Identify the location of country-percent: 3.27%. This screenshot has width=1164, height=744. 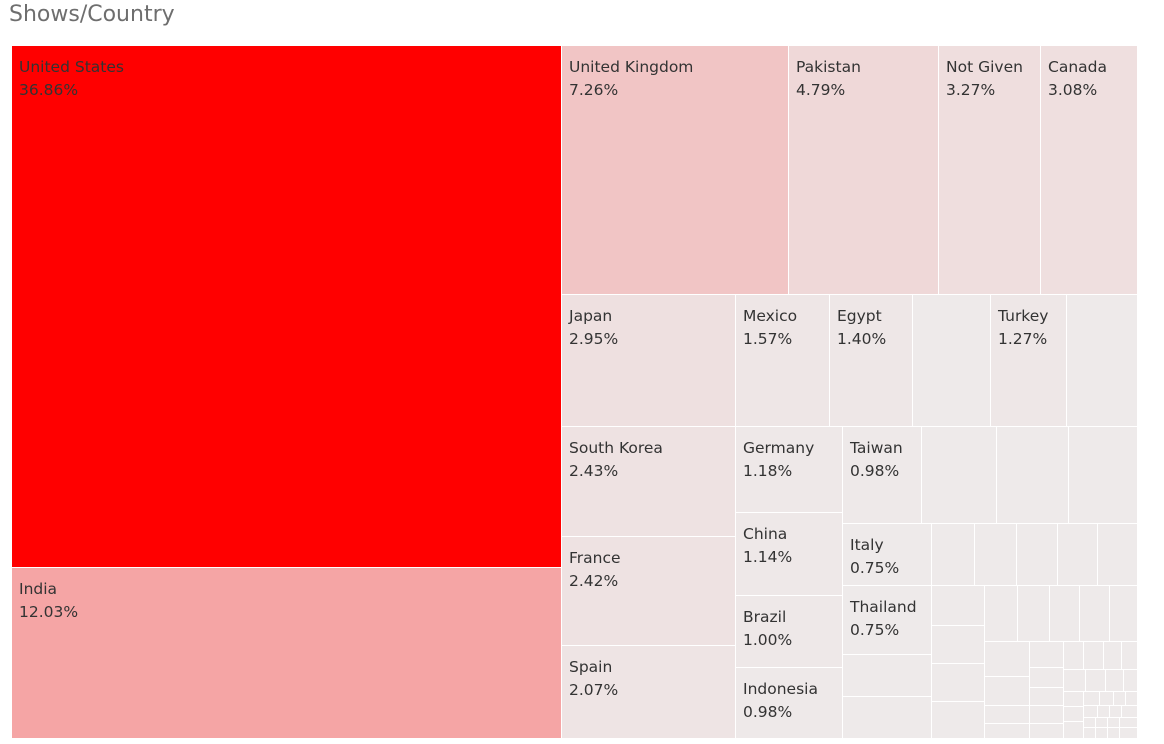
(971, 90).